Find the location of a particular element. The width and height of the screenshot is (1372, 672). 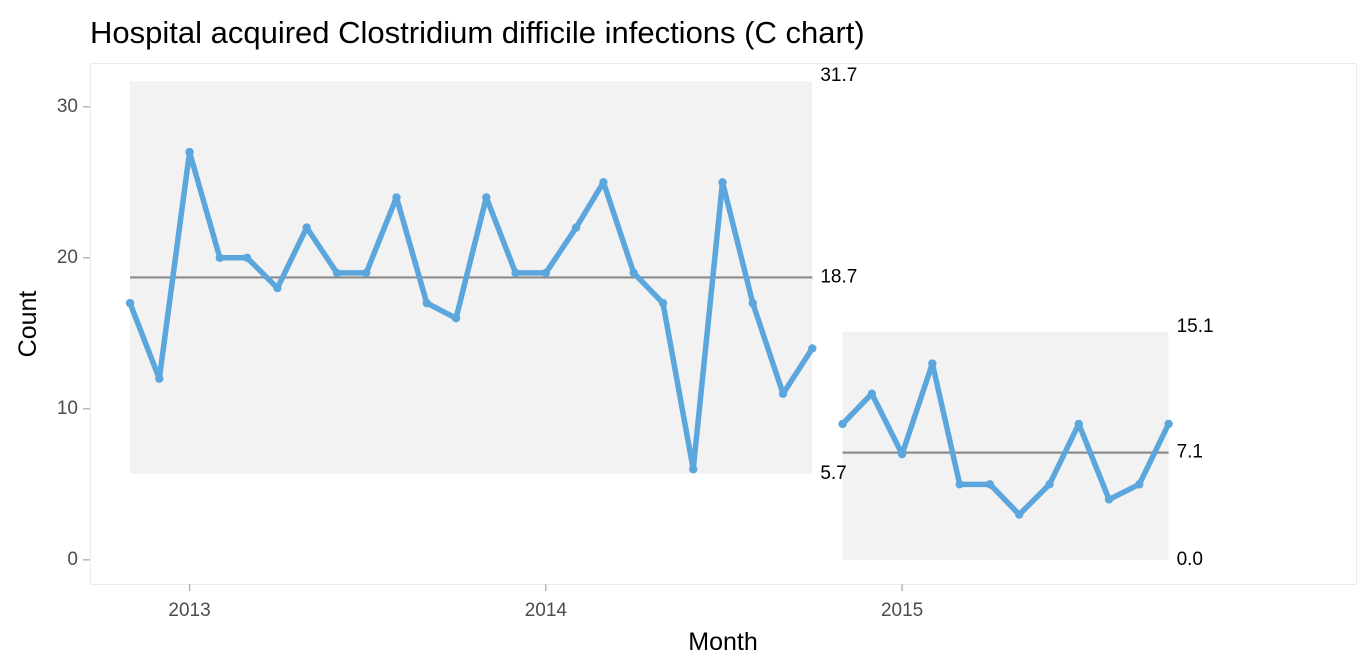

lower-limit-label-phase-1: 5.7 is located at coordinates (833, 473).